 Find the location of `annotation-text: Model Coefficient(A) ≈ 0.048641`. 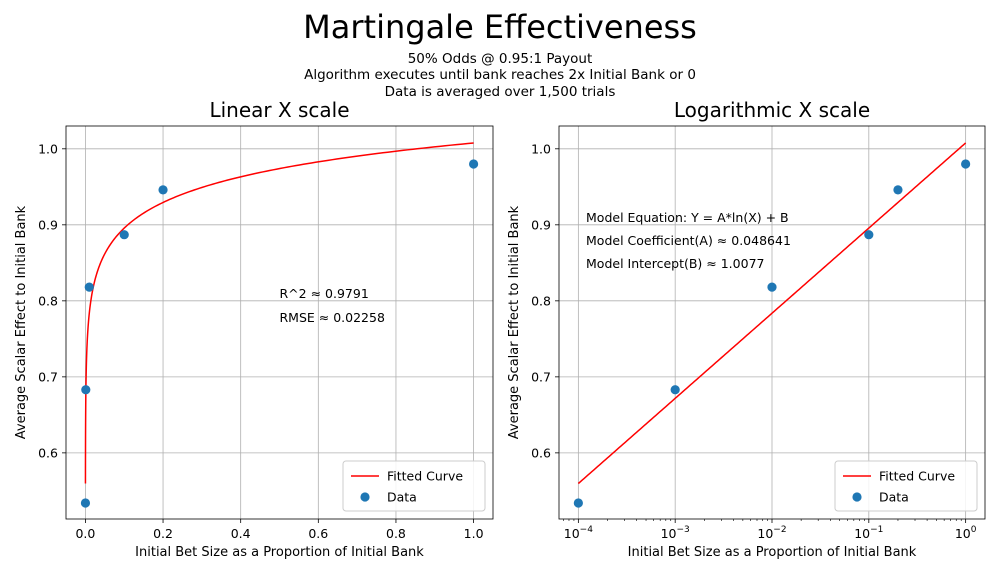

annotation-text: Model Coefficient(A) ≈ 0.048641 is located at coordinates (688, 240).